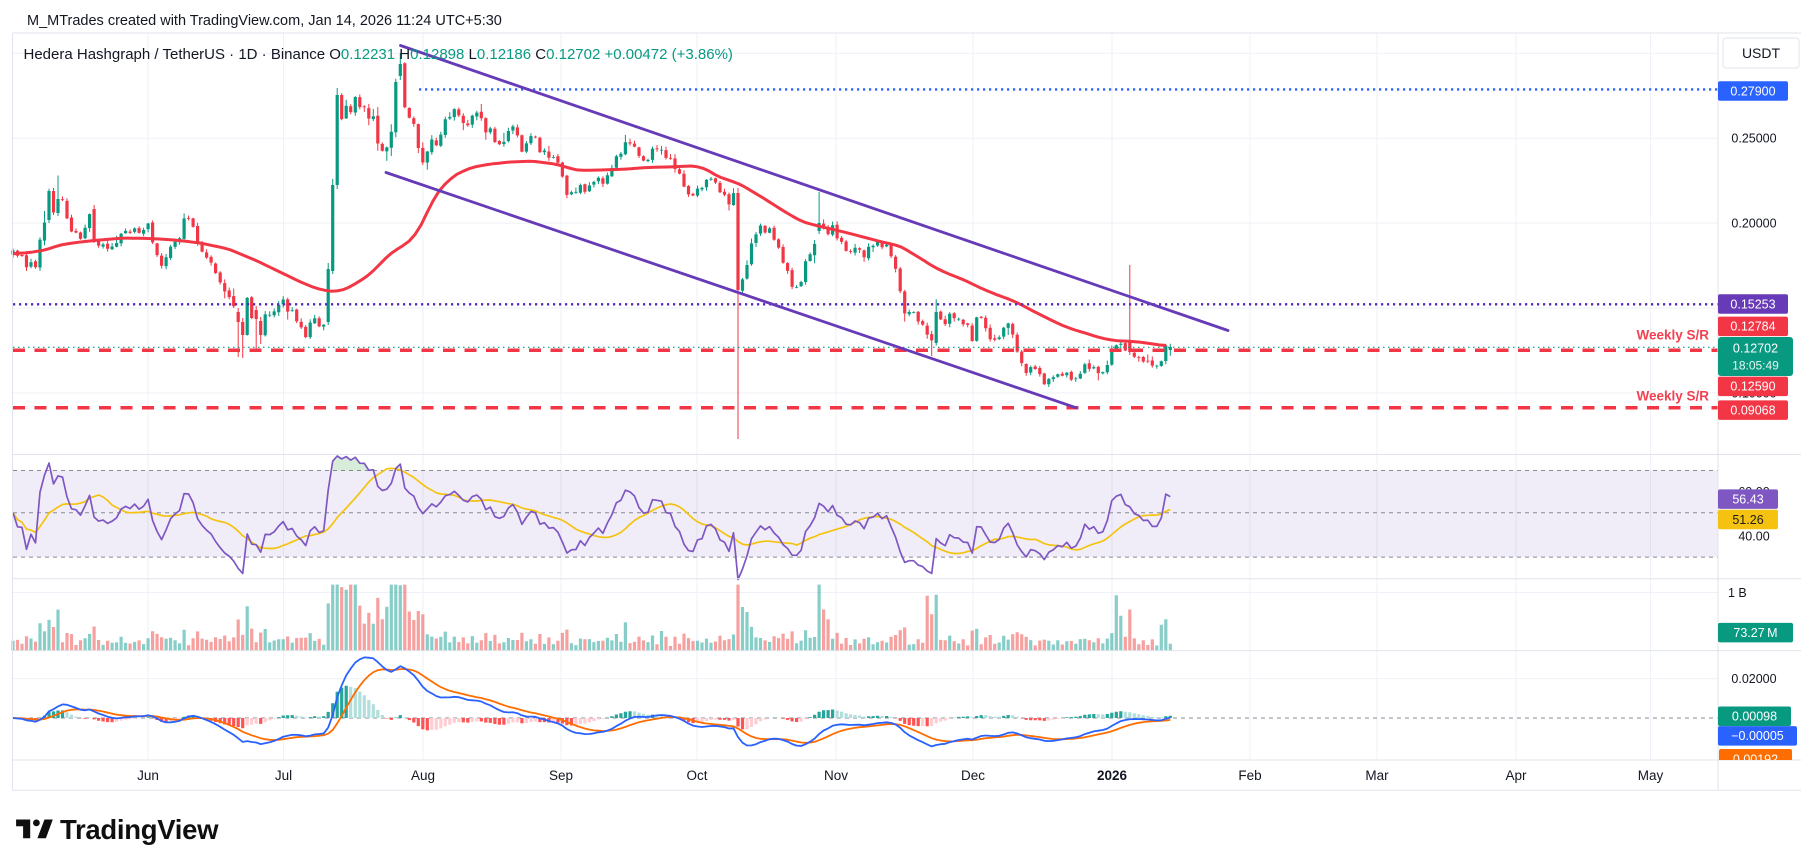  Describe the element at coordinates (696, 775) in the screenshot. I see `svg-text: Oct` at that location.